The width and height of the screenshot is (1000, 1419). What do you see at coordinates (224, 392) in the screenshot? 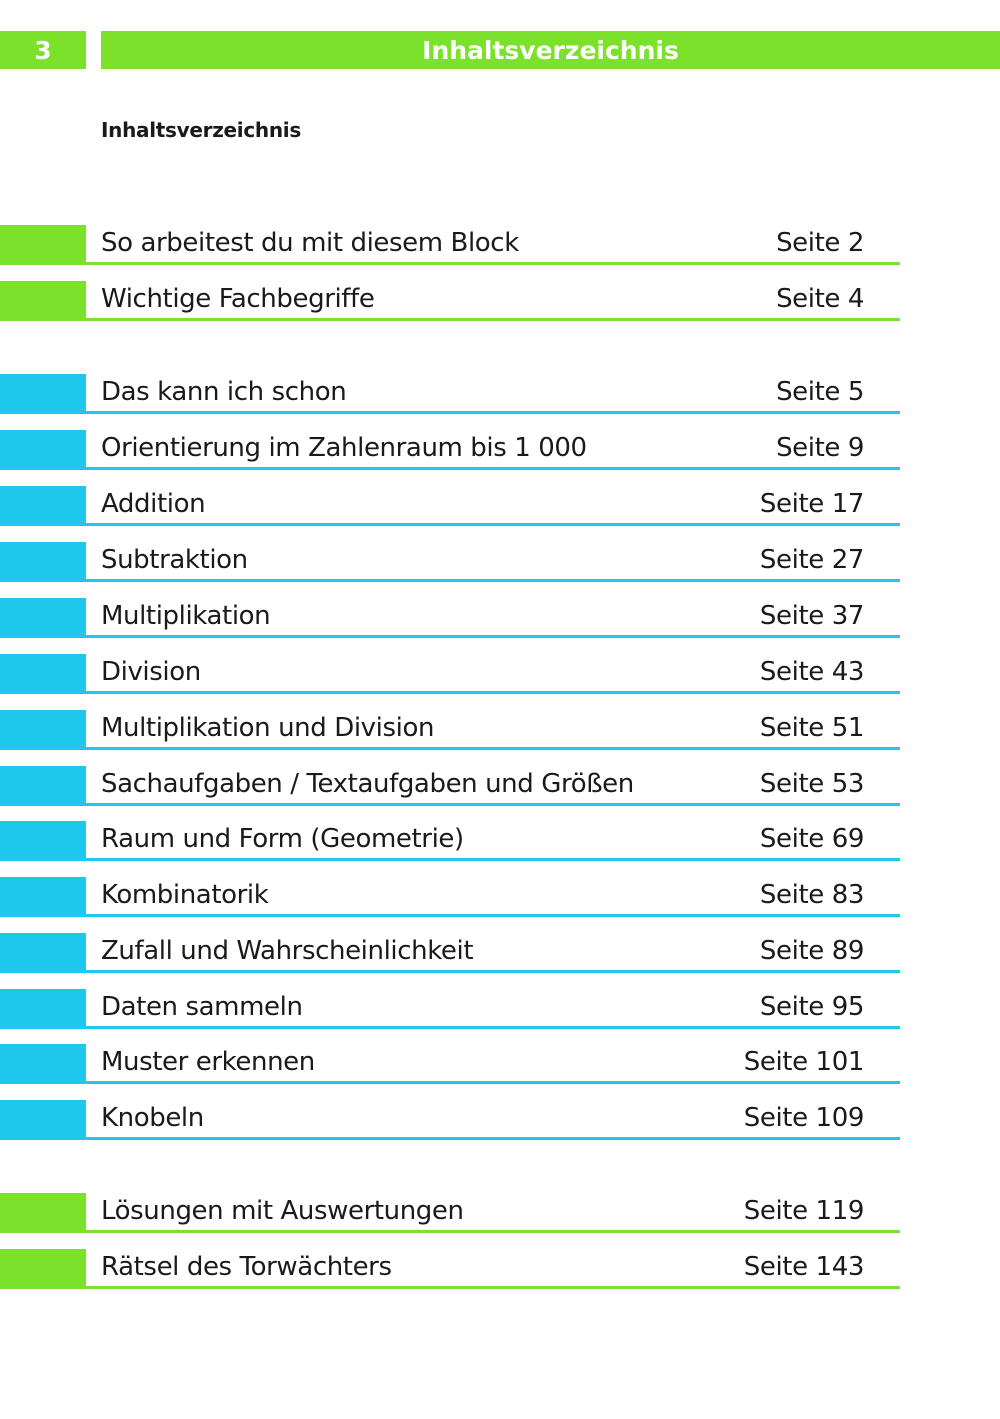
I see `toc-entry-title: Das kann ich schon` at bounding box center [224, 392].